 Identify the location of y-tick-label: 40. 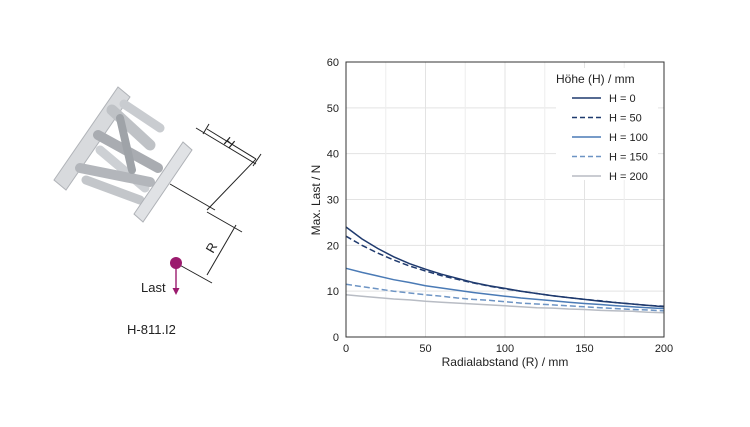
(333, 155).